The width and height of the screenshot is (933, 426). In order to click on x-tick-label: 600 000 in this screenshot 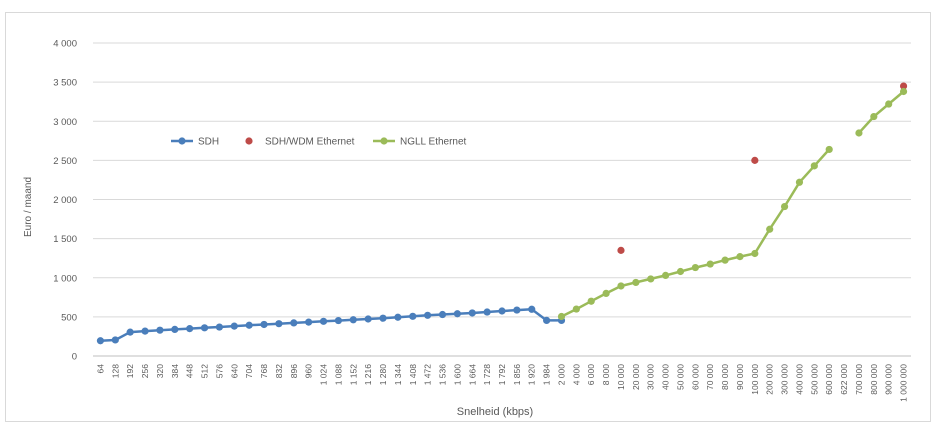, I will do `click(829, 379)`.